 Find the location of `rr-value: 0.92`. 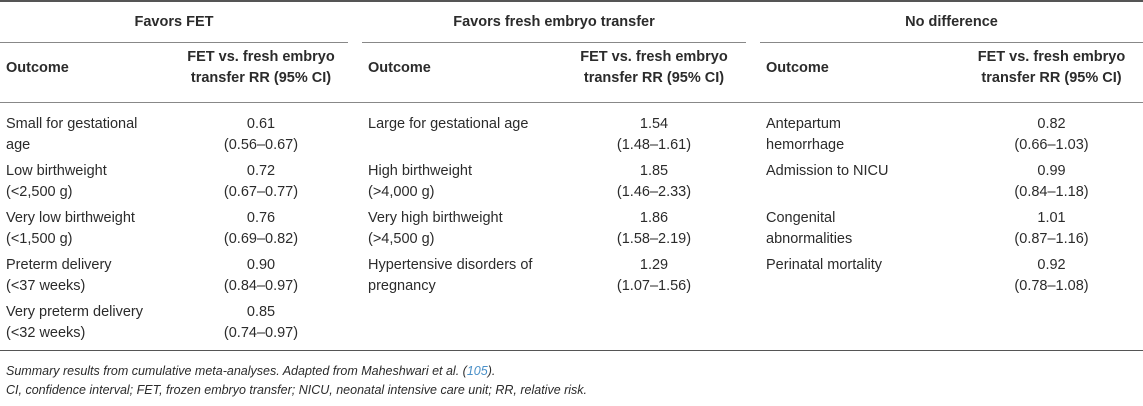

rr-value: 0.92 is located at coordinates (1051, 265).